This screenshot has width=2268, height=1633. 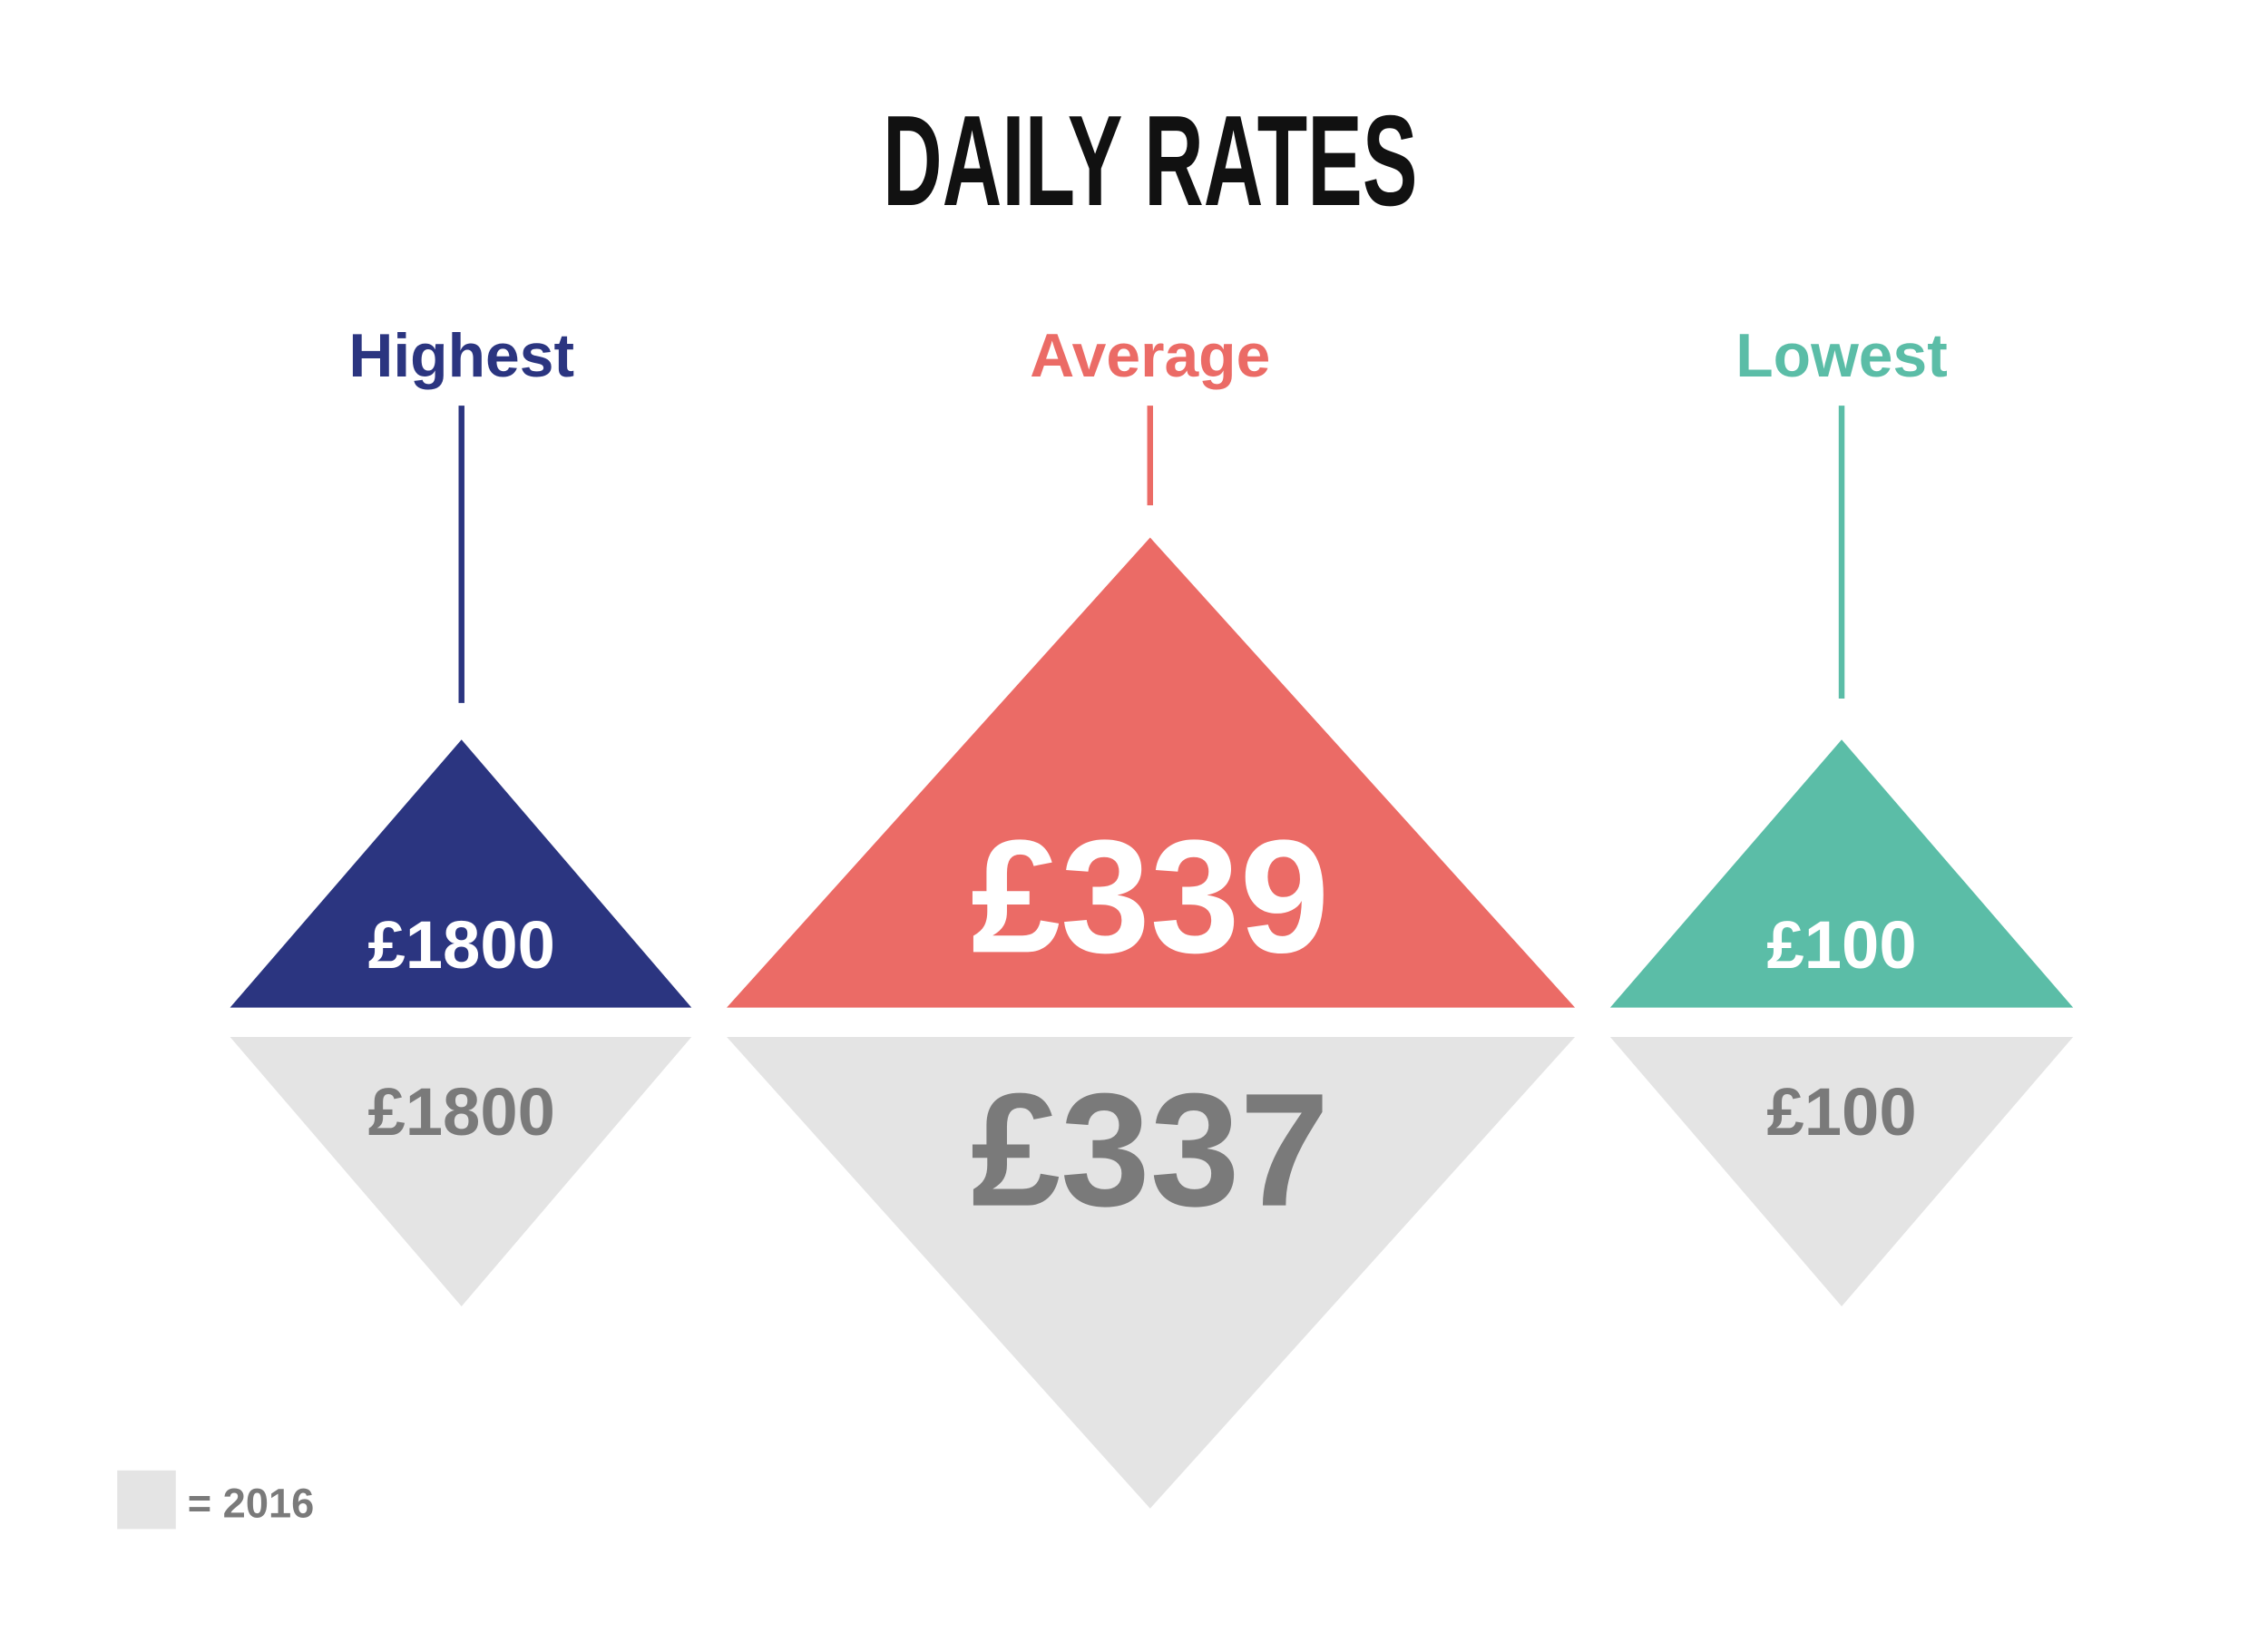 What do you see at coordinates (461, 356) in the screenshot?
I see `item-label: Highest` at bounding box center [461, 356].